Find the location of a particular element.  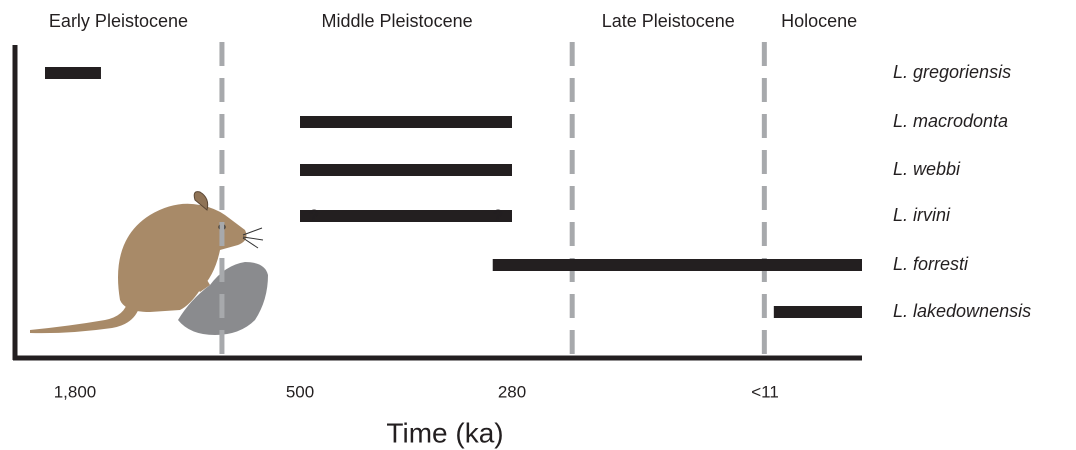

species-label: L. gregoriensis is located at coordinates (952, 72).